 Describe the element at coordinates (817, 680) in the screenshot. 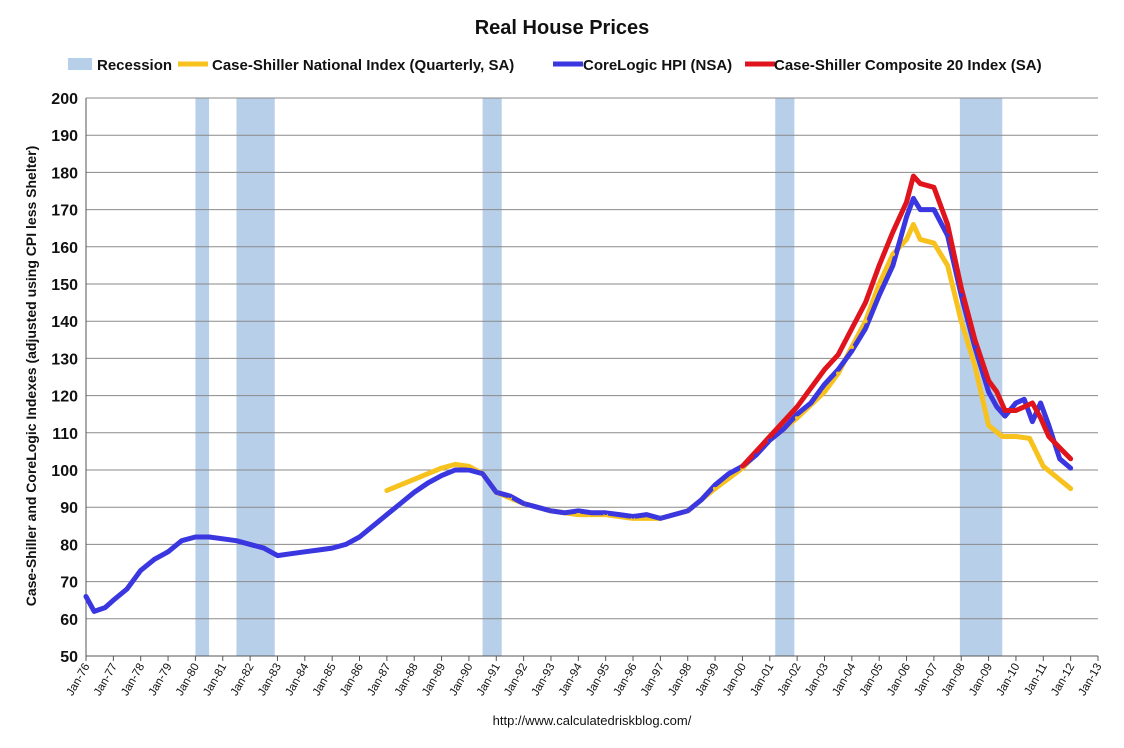

I see `x-tick-label-27: Jan-03` at that location.